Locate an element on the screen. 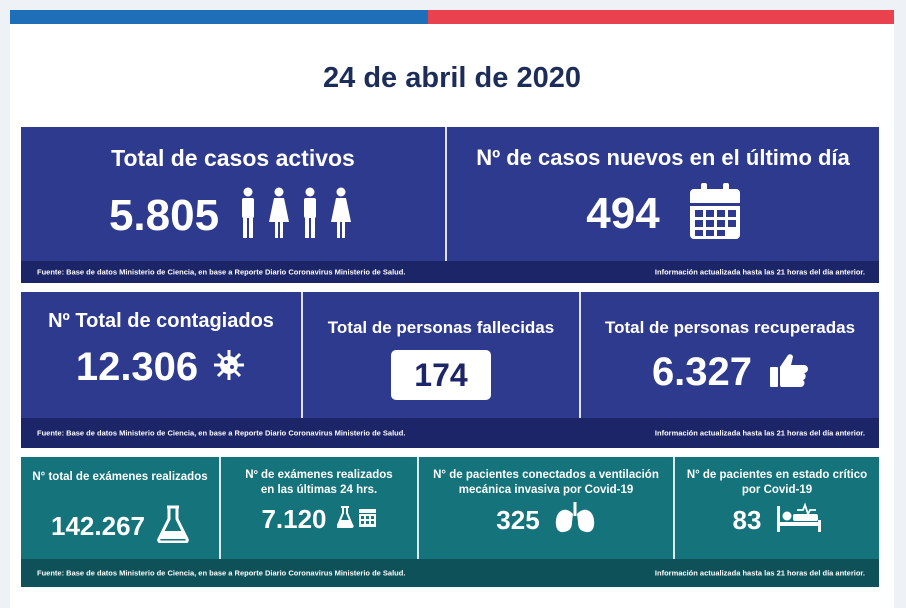 Image resolution: width=906 pixels, height=608 pixels. infected-block: Nº Total de contagiados 12.306 is located at coordinates (161, 355).